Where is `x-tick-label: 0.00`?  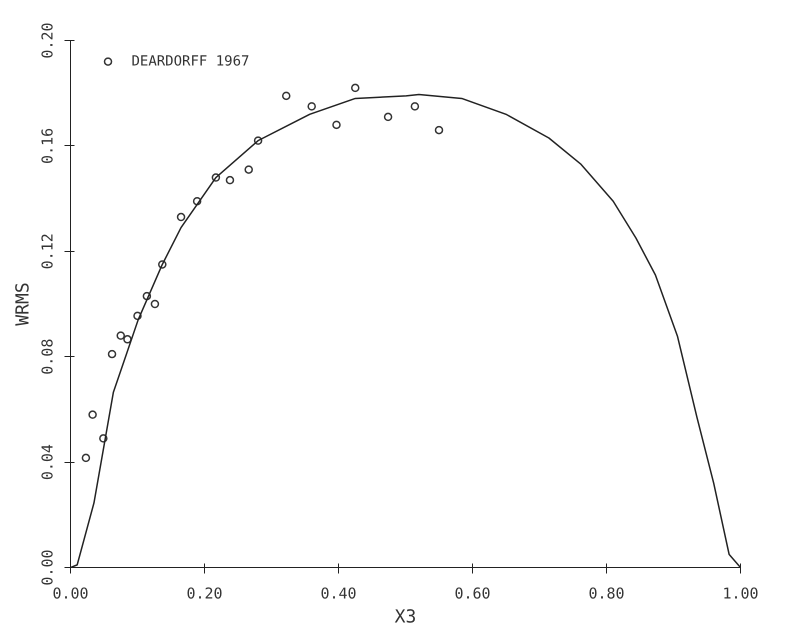
x-tick-label: 0.00 is located at coordinates (70, 593).